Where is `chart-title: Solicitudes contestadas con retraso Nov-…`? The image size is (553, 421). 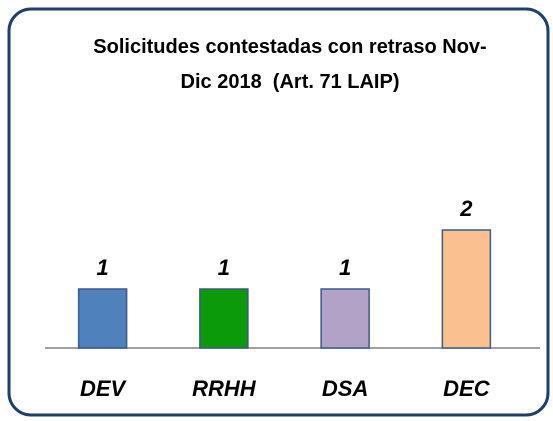
chart-title: Solicitudes contestadas con retraso Nov-… is located at coordinates (290, 64).